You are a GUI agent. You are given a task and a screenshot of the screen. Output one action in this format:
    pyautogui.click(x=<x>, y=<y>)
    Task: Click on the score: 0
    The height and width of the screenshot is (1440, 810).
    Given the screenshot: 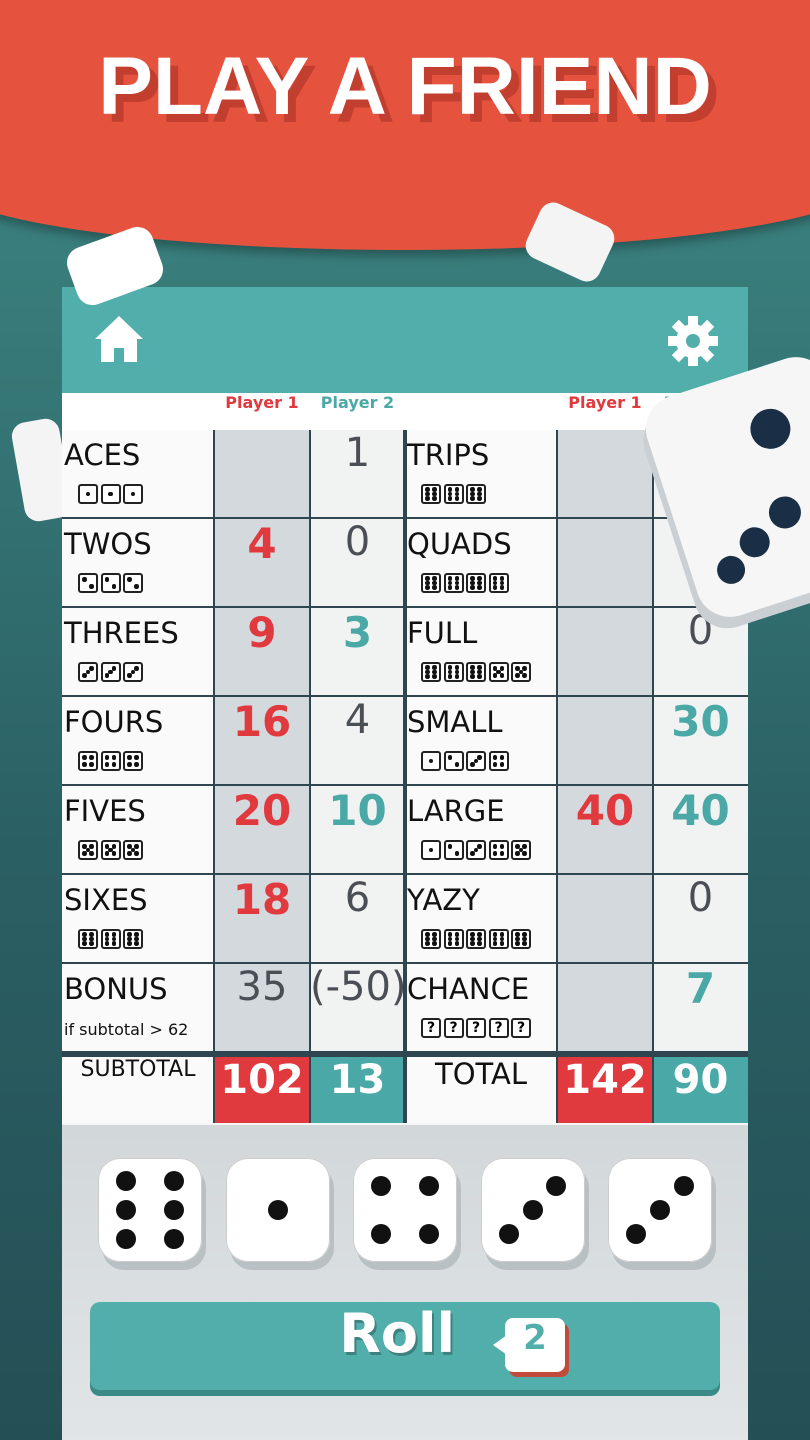 What is the action you would take?
    pyautogui.click(x=700, y=631)
    